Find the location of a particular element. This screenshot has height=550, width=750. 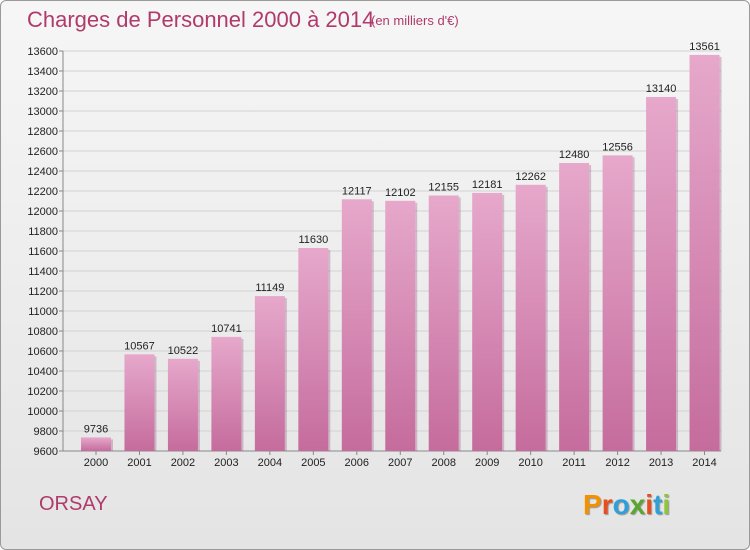

bar-value-label: 11149 is located at coordinates (269, 288).